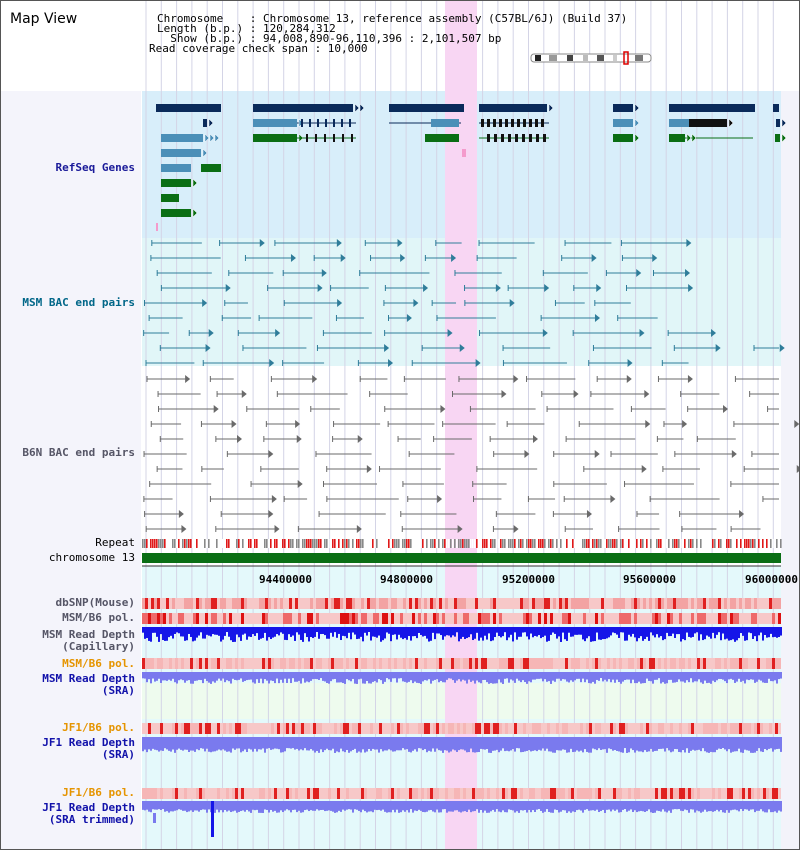 This screenshot has width=800, height=850. What do you see at coordinates (731, 123) in the screenshot?
I see `strand-arrow` at bounding box center [731, 123].